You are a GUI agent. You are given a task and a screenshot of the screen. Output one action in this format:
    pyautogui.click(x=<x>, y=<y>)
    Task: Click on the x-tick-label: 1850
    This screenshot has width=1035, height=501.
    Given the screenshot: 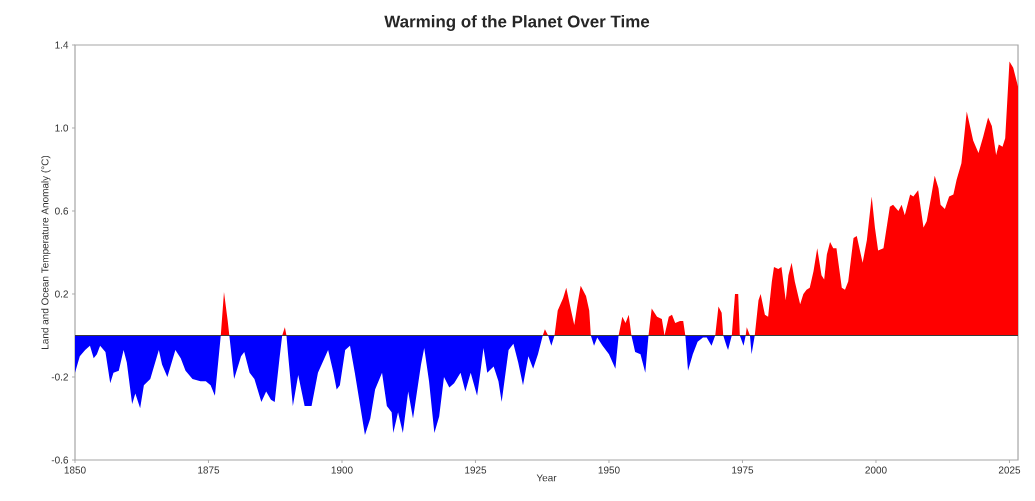 What is the action you would take?
    pyautogui.click(x=75, y=470)
    